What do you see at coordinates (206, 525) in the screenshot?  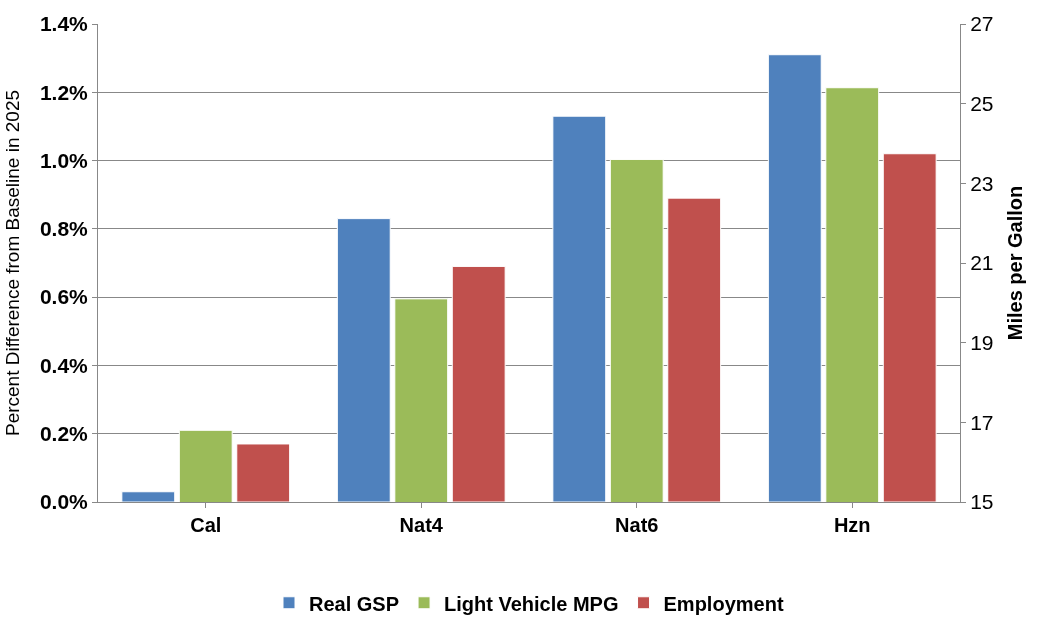 I see `x-tick-label: Cal` at bounding box center [206, 525].